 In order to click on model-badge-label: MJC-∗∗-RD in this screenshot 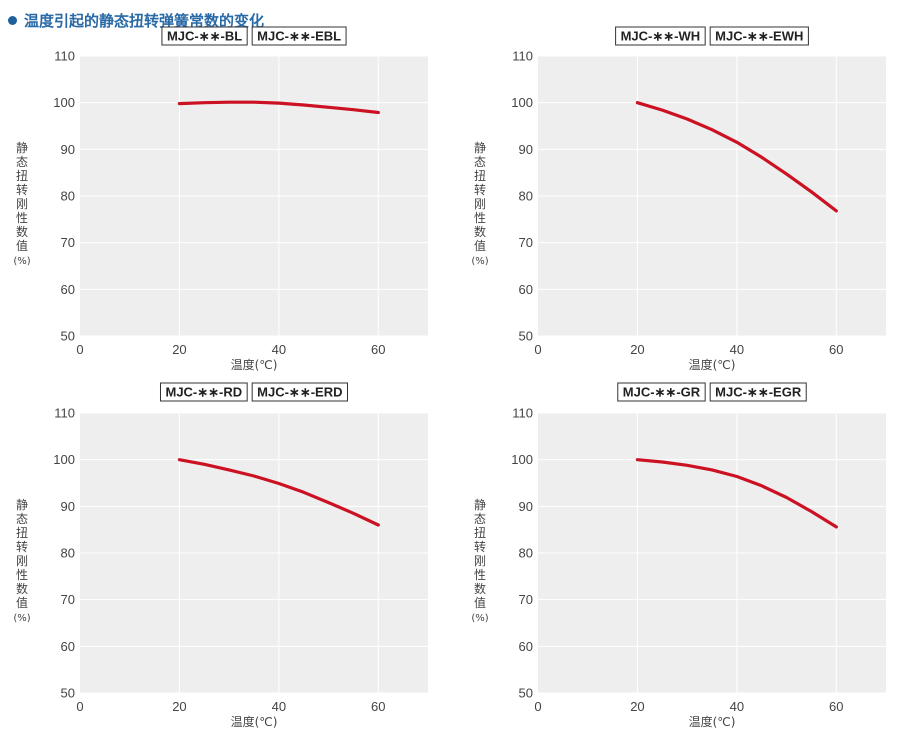, I will do `click(203, 392)`.